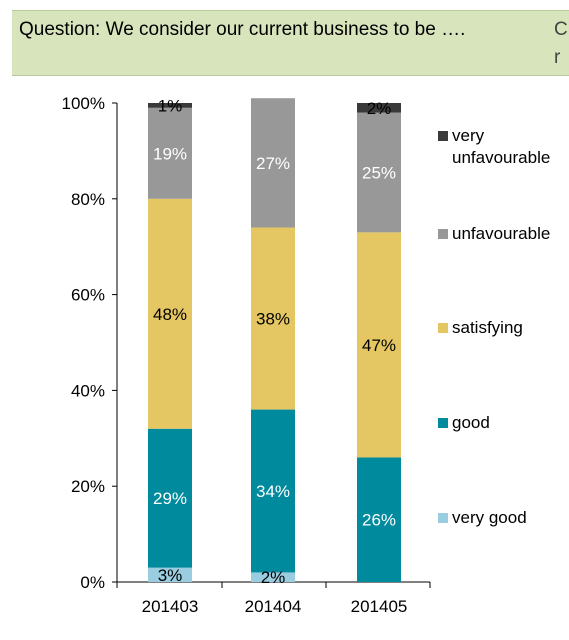 Image resolution: width=569 pixels, height=640 pixels. I want to click on y-tick-label: 80%, so click(88, 199).